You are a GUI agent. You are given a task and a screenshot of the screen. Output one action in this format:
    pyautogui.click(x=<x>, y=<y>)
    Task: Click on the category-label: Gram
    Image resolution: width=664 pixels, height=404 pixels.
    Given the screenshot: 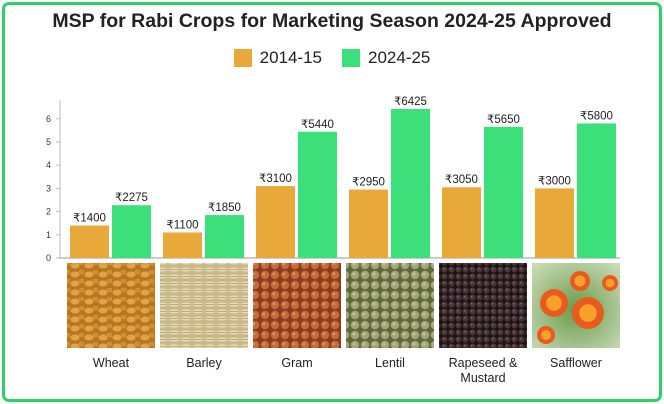 What is the action you would take?
    pyautogui.click(x=296, y=363)
    